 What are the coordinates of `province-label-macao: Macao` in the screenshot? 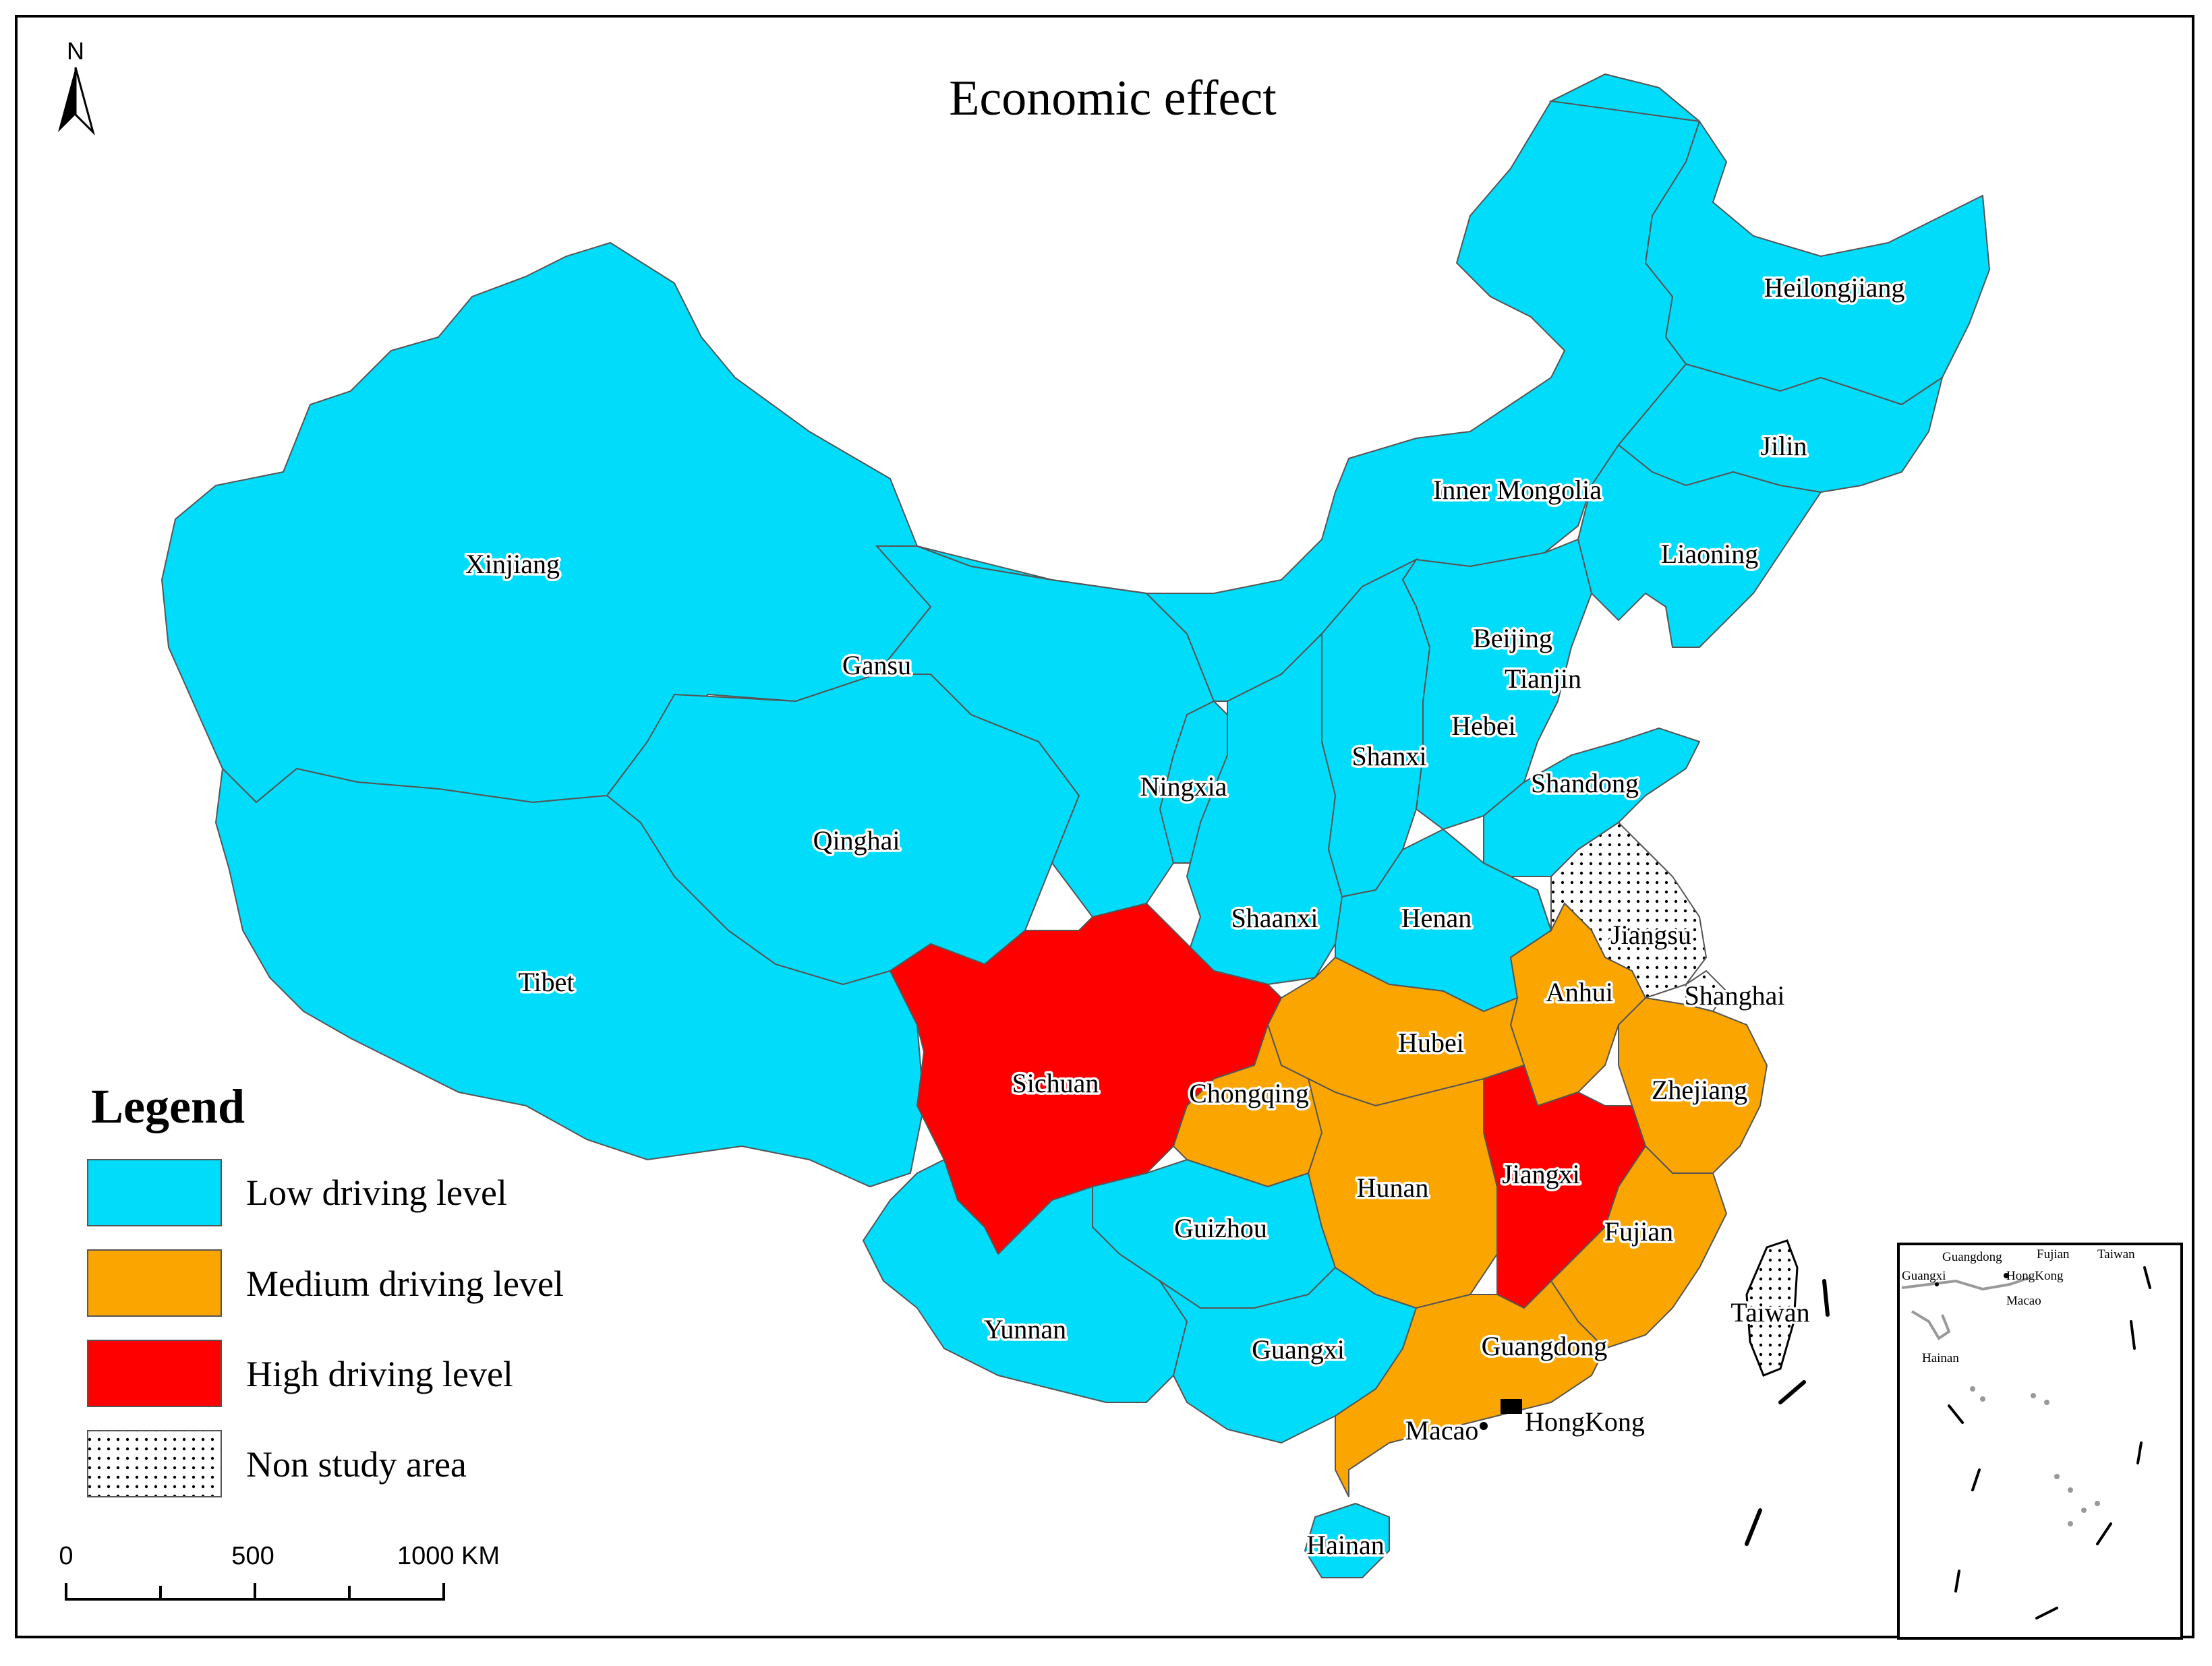 It's located at (1442, 1431).